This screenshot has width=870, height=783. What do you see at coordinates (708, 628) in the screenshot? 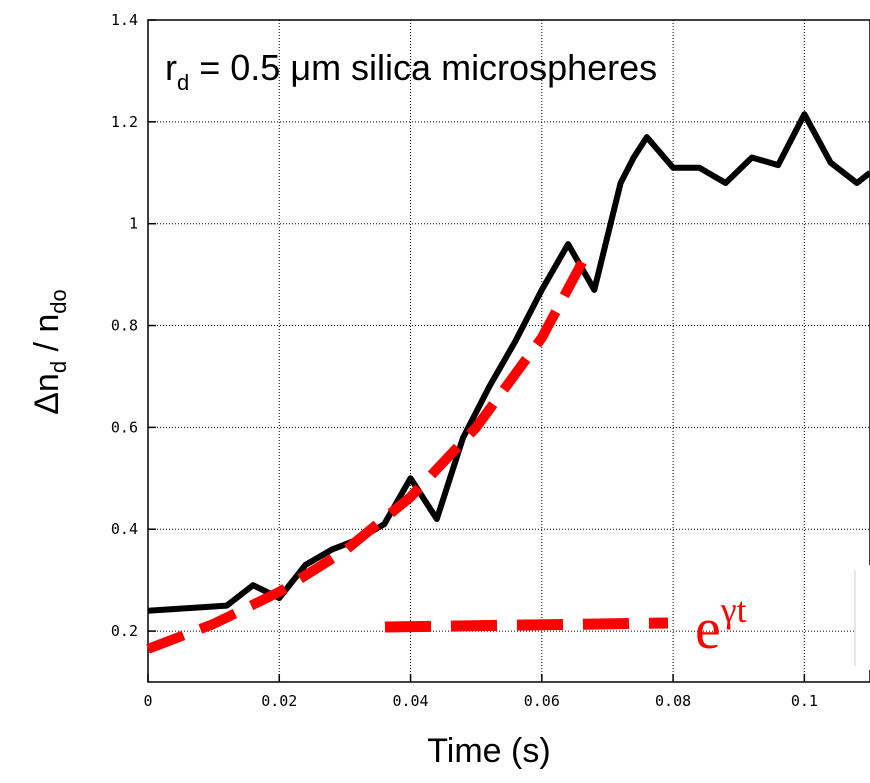
I see `legend-label-base: e` at bounding box center [708, 628].